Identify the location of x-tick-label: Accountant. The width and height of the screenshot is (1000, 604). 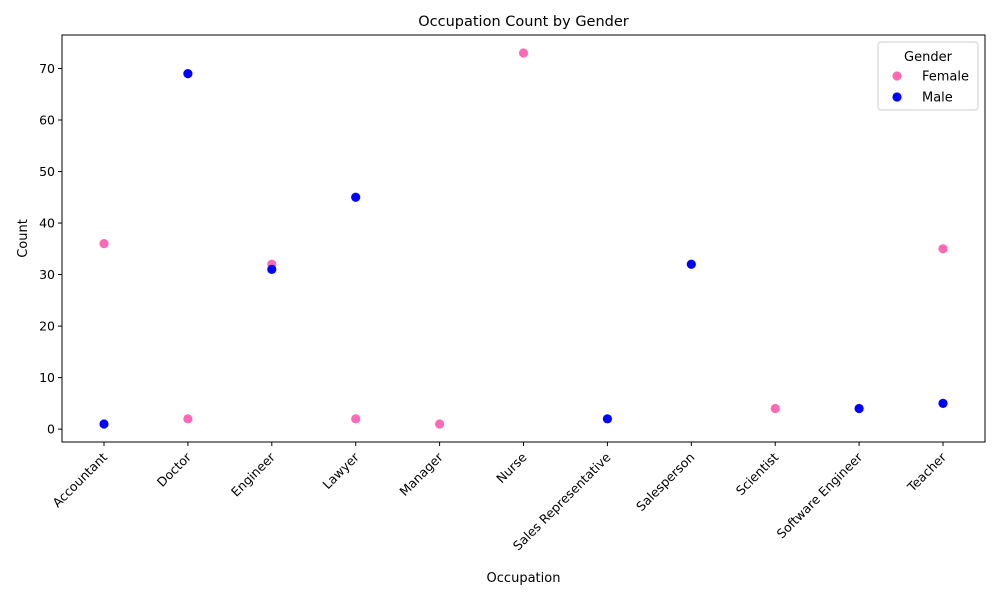
(79, 479).